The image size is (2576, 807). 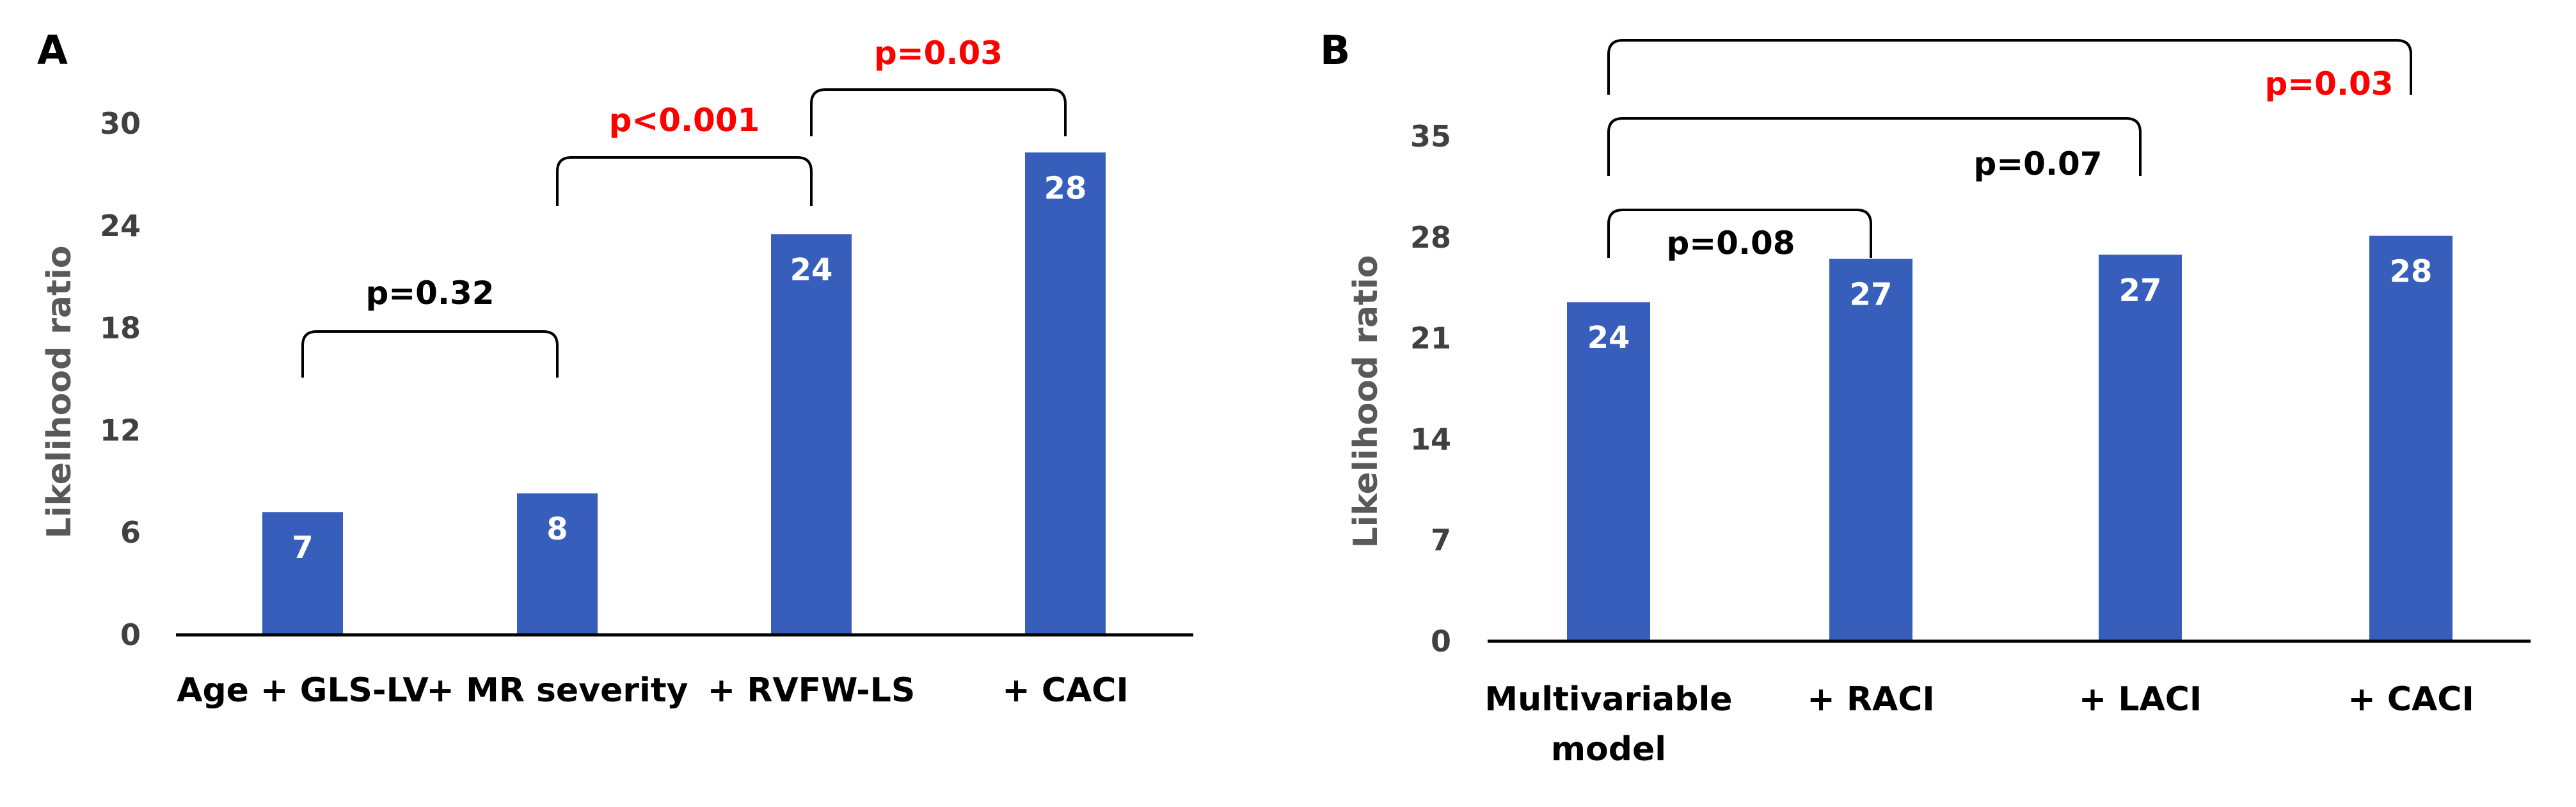 What do you see at coordinates (939, 53) in the screenshot?
I see `panel-a-p-value-label: p=0.03` at bounding box center [939, 53].